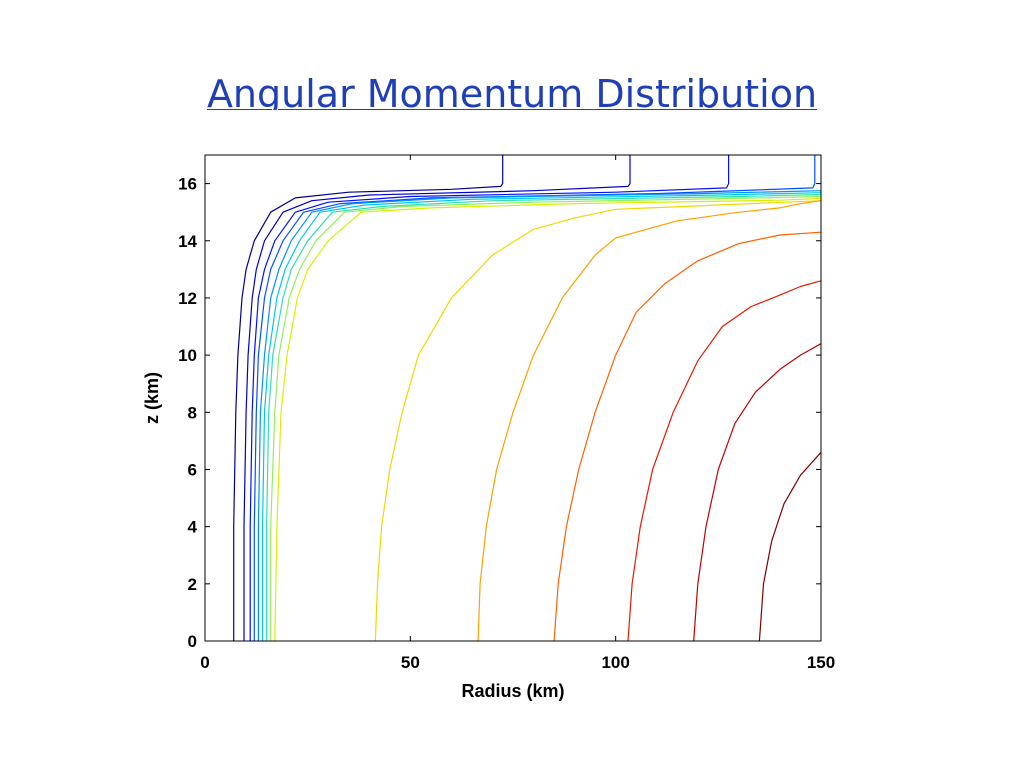 The width and height of the screenshot is (1024, 768). What do you see at coordinates (187, 241) in the screenshot?
I see `y-tick-label-14: 14` at bounding box center [187, 241].